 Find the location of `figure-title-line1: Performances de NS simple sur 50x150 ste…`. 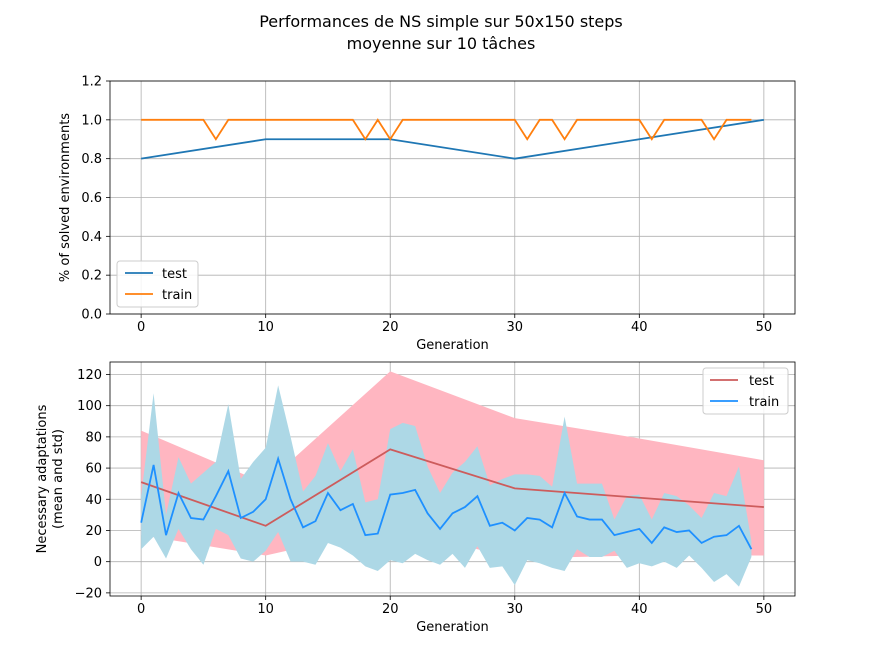

figure-title-line1: Performances de NS simple sur 50x150 ste… is located at coordinates (441, 21).